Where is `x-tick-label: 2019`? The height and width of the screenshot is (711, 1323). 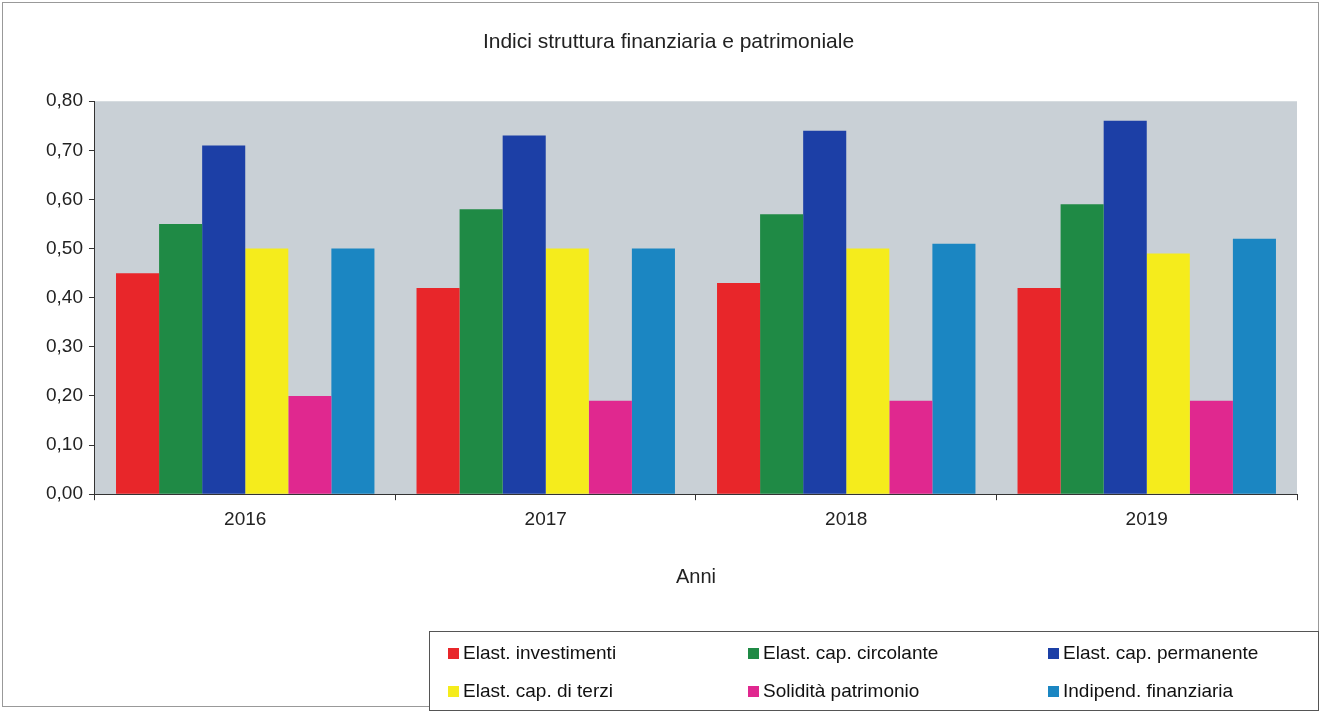
x-tick-label: 2019 is located at coordinates (1146, 518).